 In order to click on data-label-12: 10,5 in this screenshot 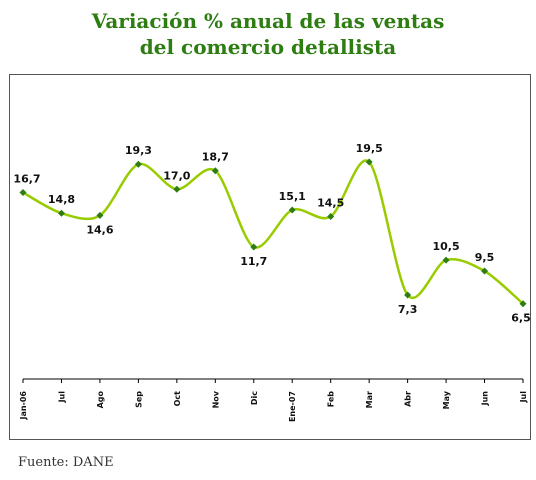, I will do `click(446, 246)`.